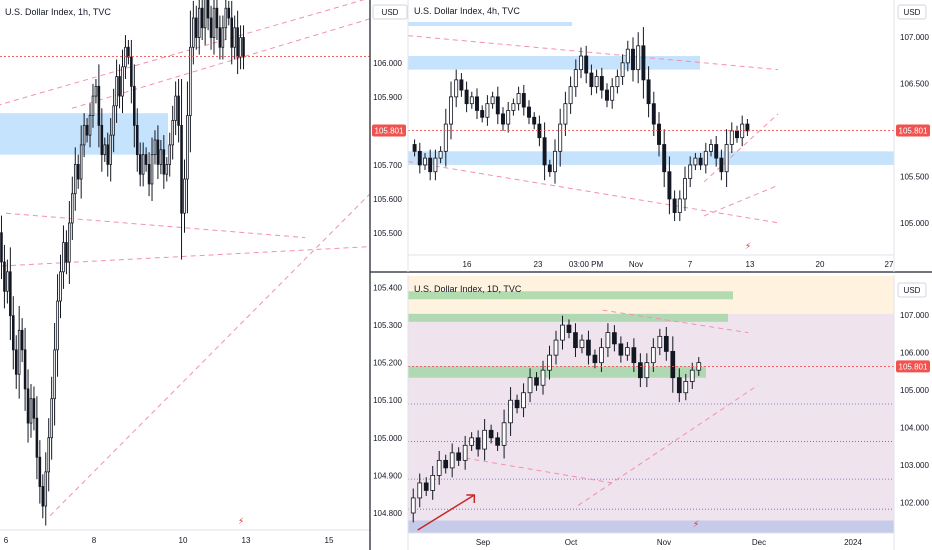  What do you see at coordinates (471, 498) in the screenshot?
I see `arrow-head` at bounding box center [471, 498].